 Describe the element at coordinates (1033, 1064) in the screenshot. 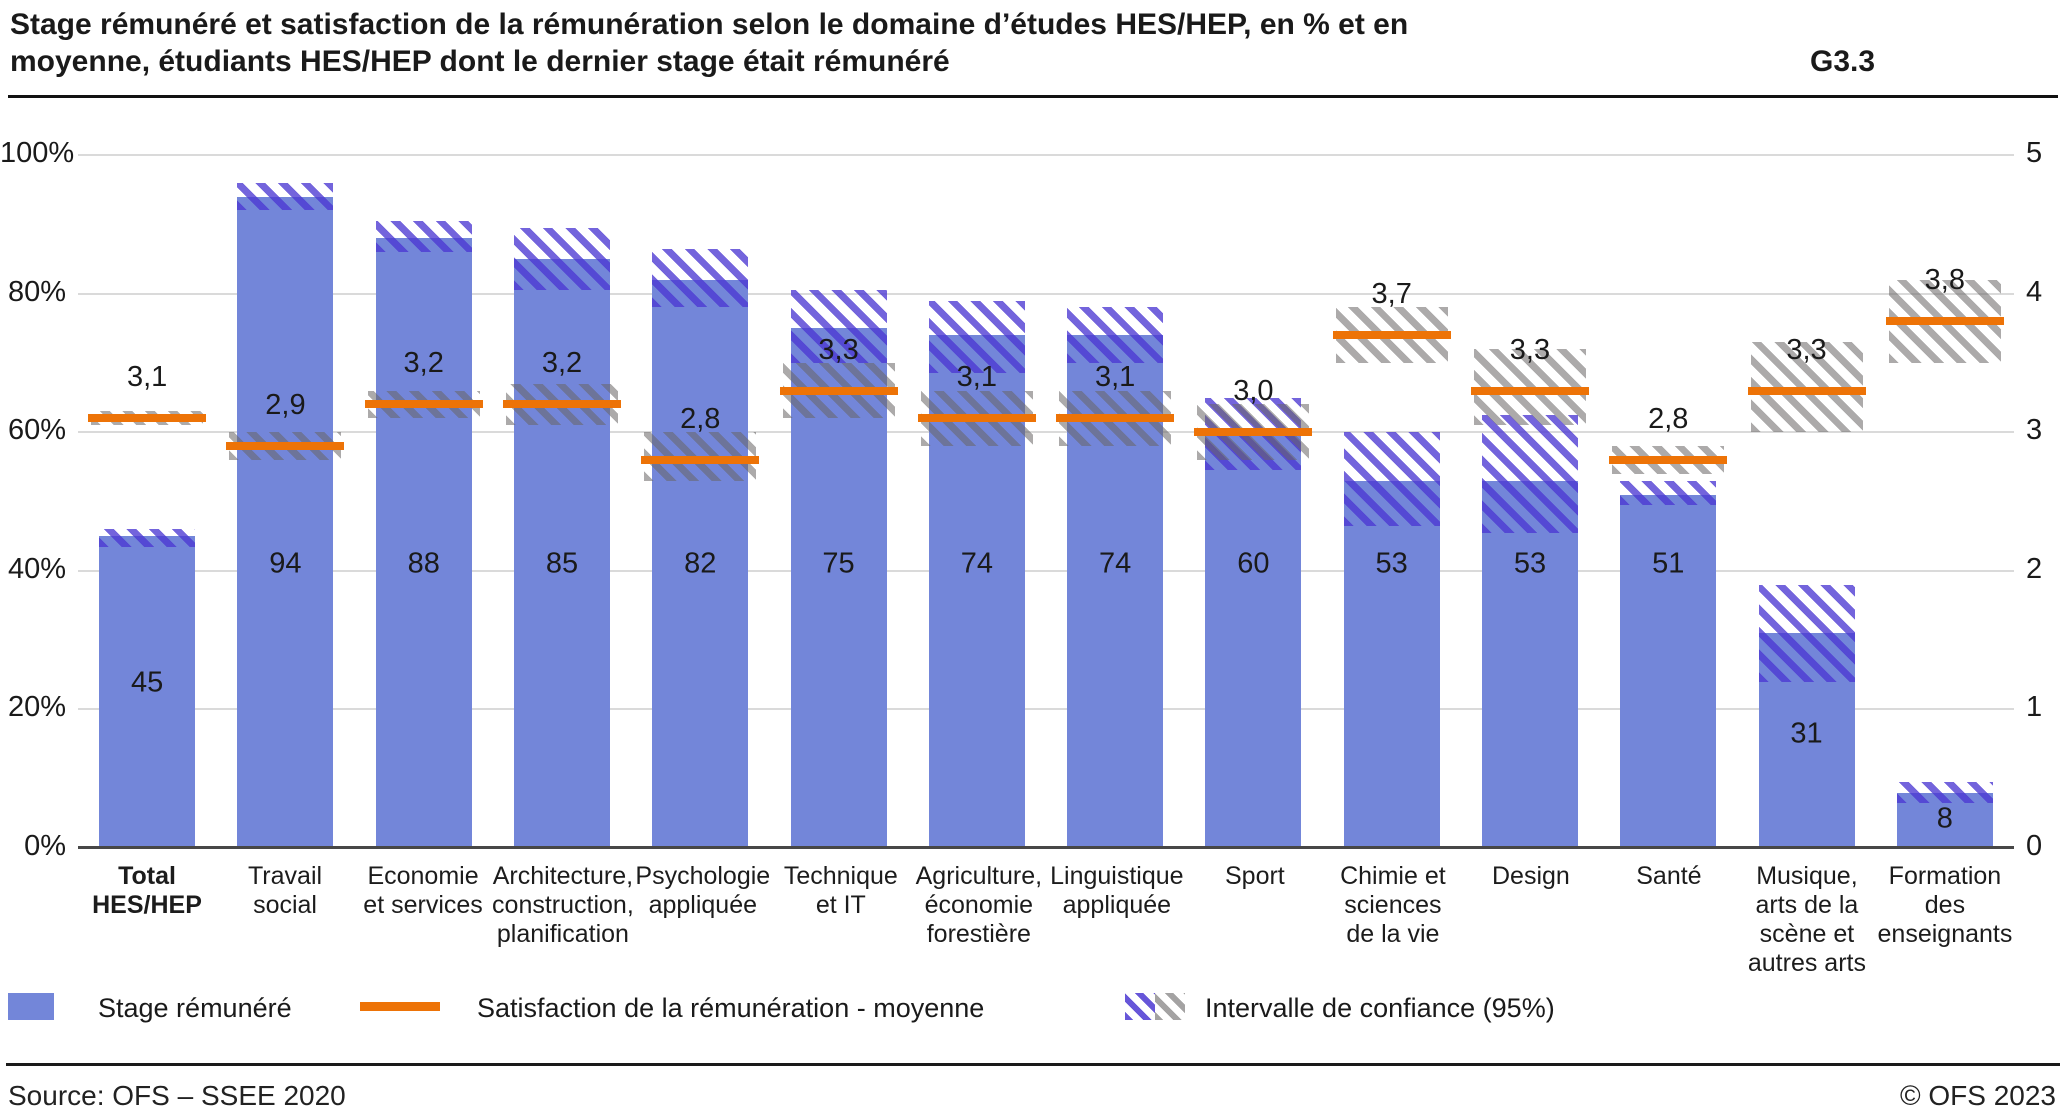

I see `footer-divider` at that location.